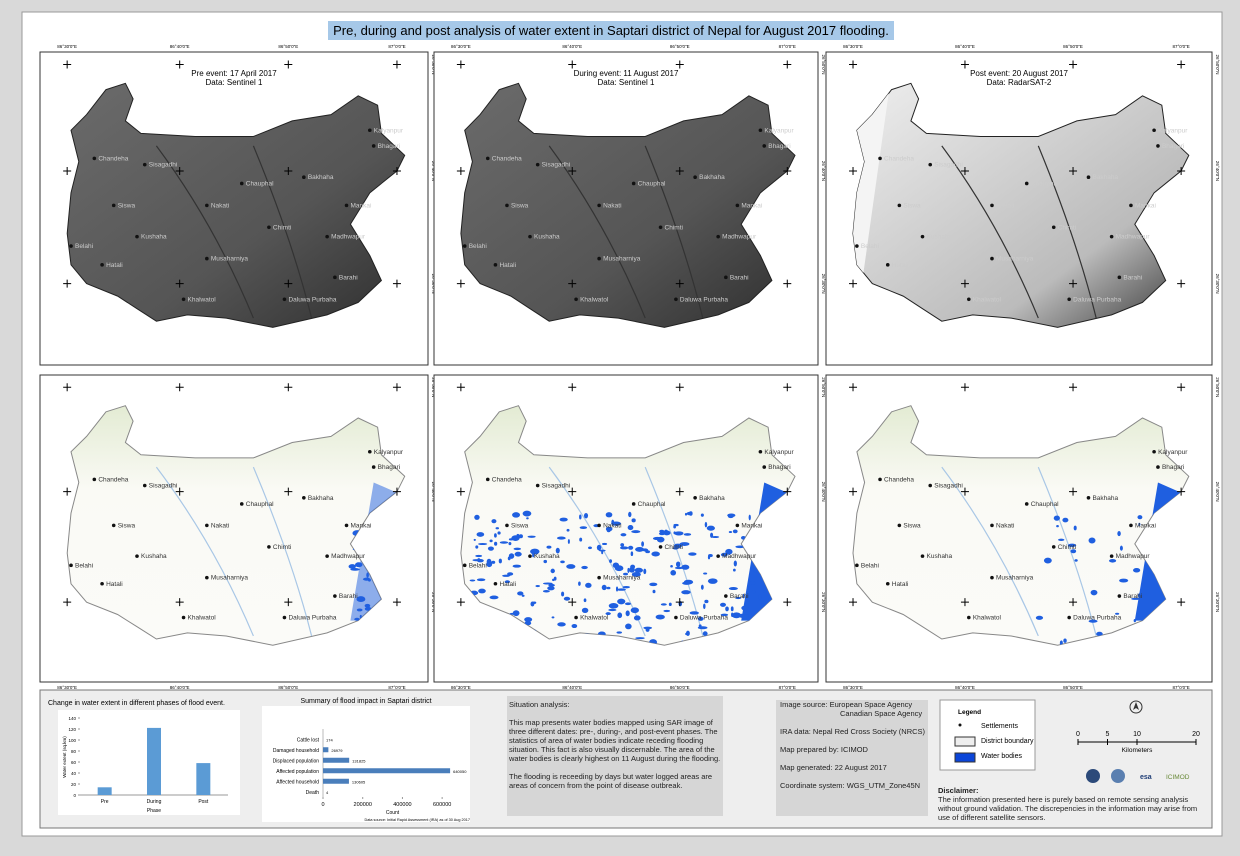  What do you see at coordinates (1045, 183) in the screenshot?
I see `settlement-label: Chauphal` at bounding box center [1045, 183].